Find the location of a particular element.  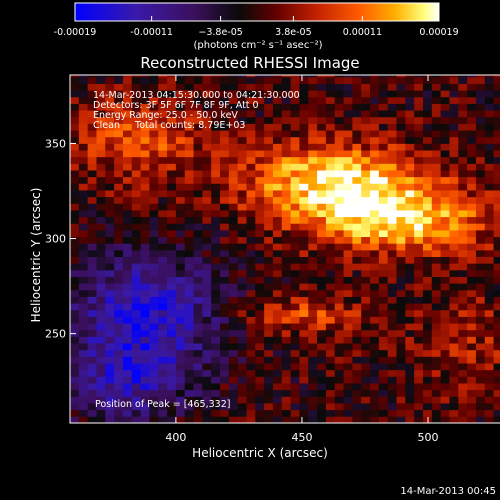

y-axis-tick-label: 300 is located at coordinates (55, 239).